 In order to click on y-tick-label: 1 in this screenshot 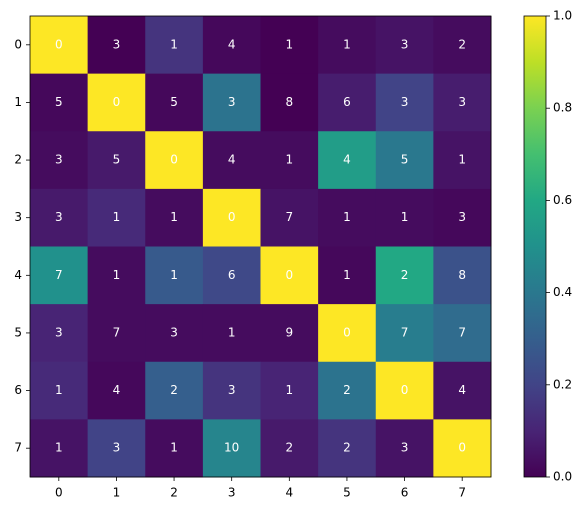, I will do `click(18, 102)`.